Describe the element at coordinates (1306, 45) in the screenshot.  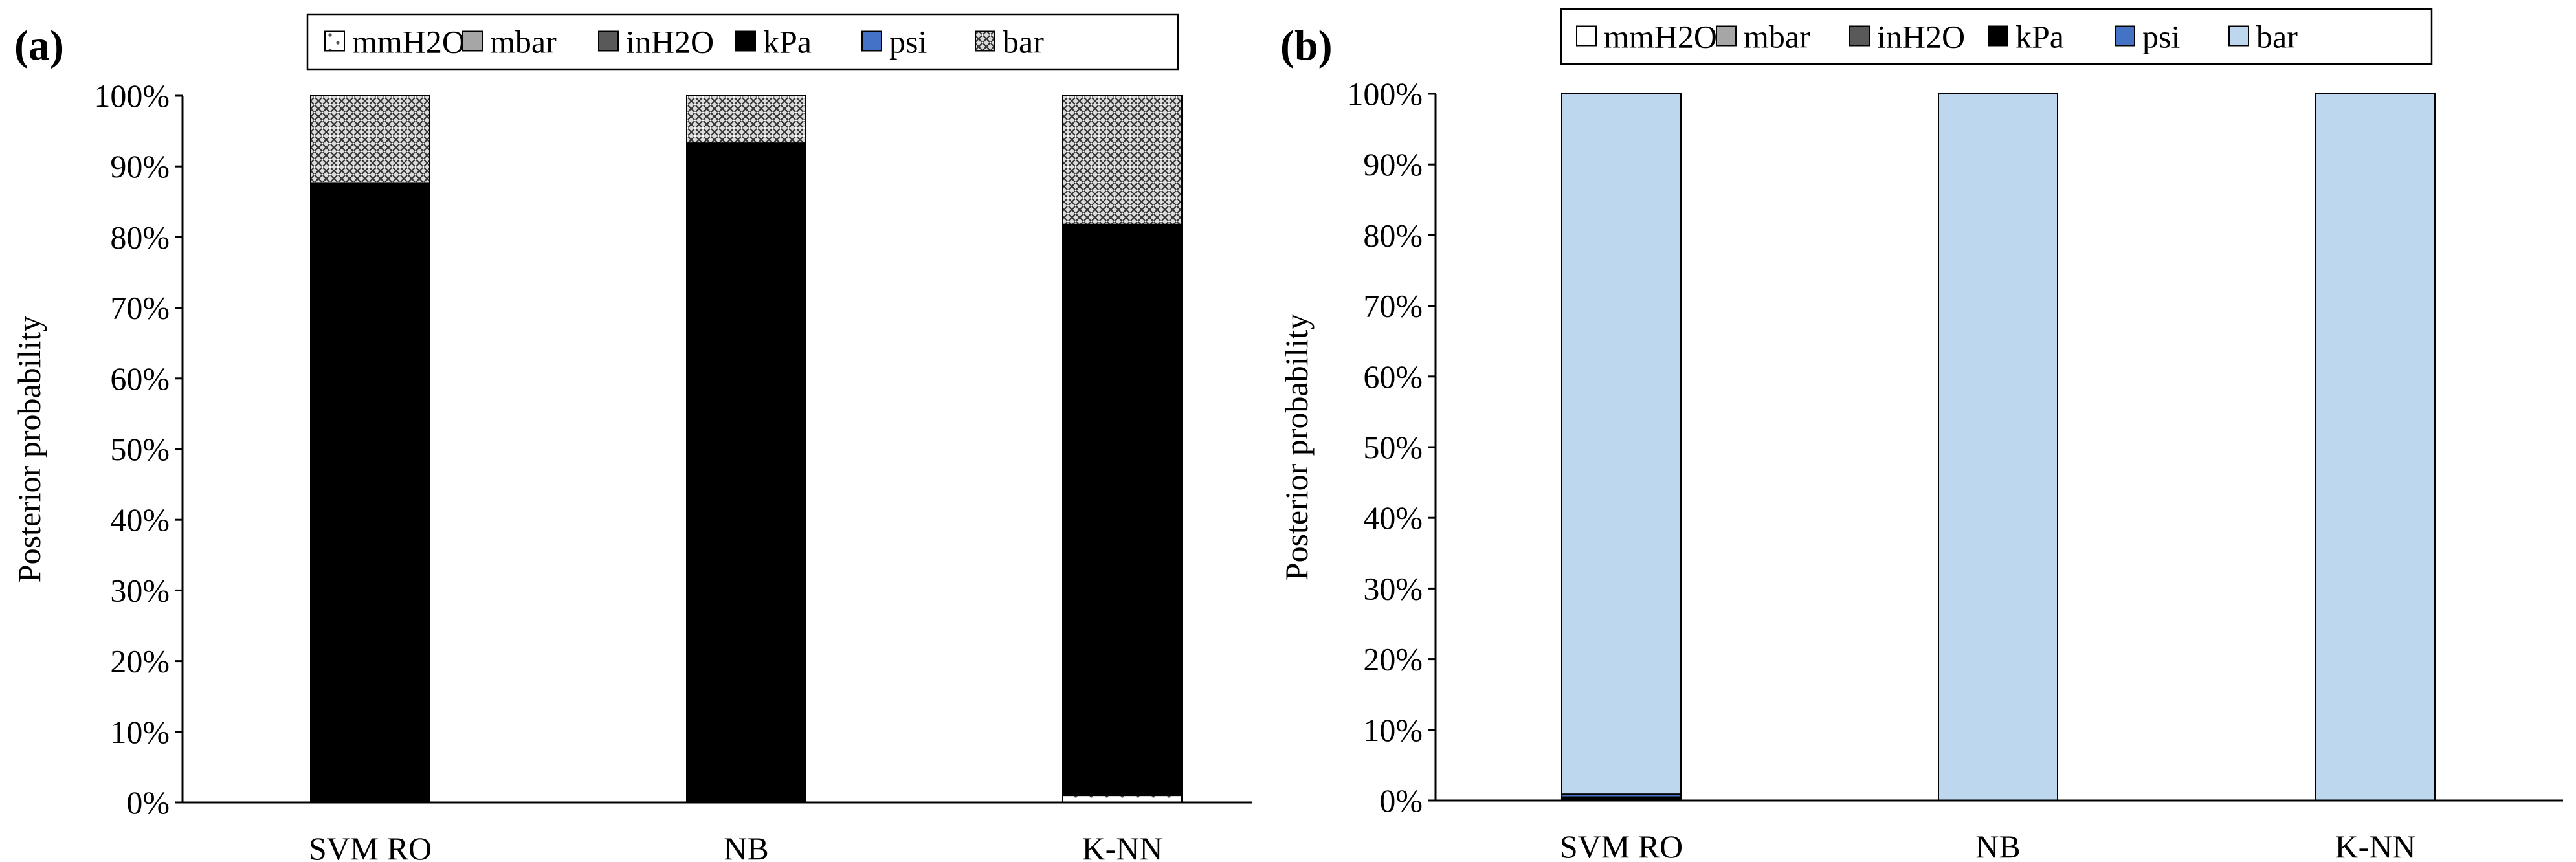
I see `panel-label: (b)` at that location.